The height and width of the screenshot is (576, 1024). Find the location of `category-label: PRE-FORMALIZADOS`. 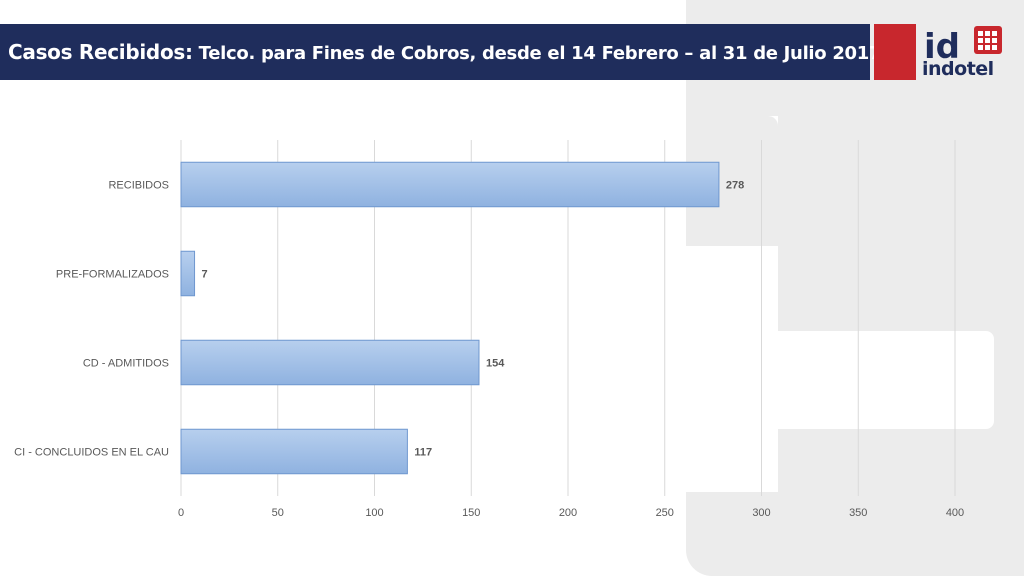

category-label: PRE-FORMALIZADOS is located at coordinates (112, 275).